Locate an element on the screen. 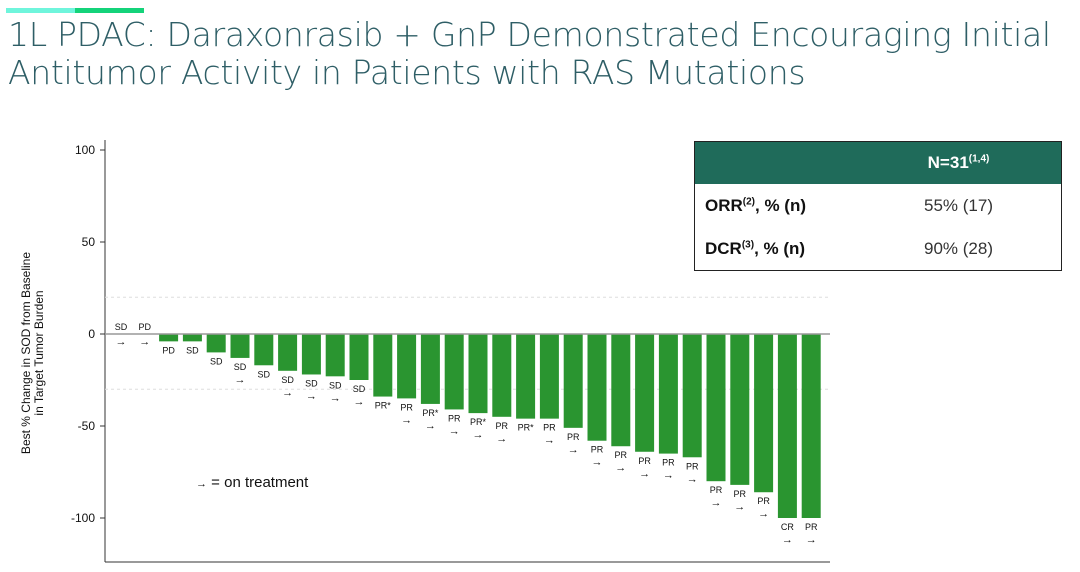 Image resolution: width=1080 pixels, height=572 pixels. table-header-row: N=31(1,4) is located at coordinates (878, 162).